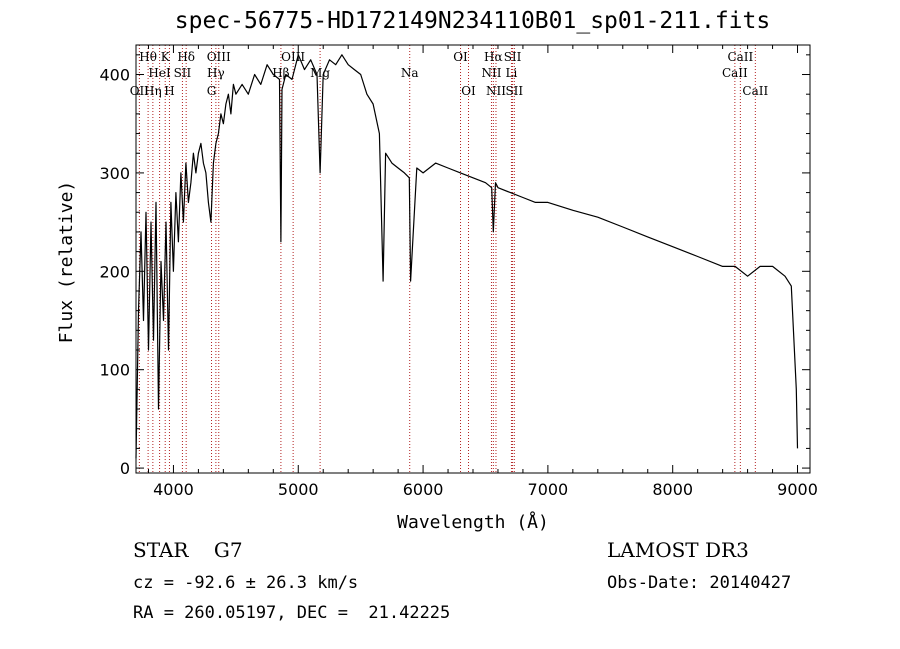 The height and width of the screenshot is (649, 900). I want to click on x-tick-label: 5000, so click(298, 489).